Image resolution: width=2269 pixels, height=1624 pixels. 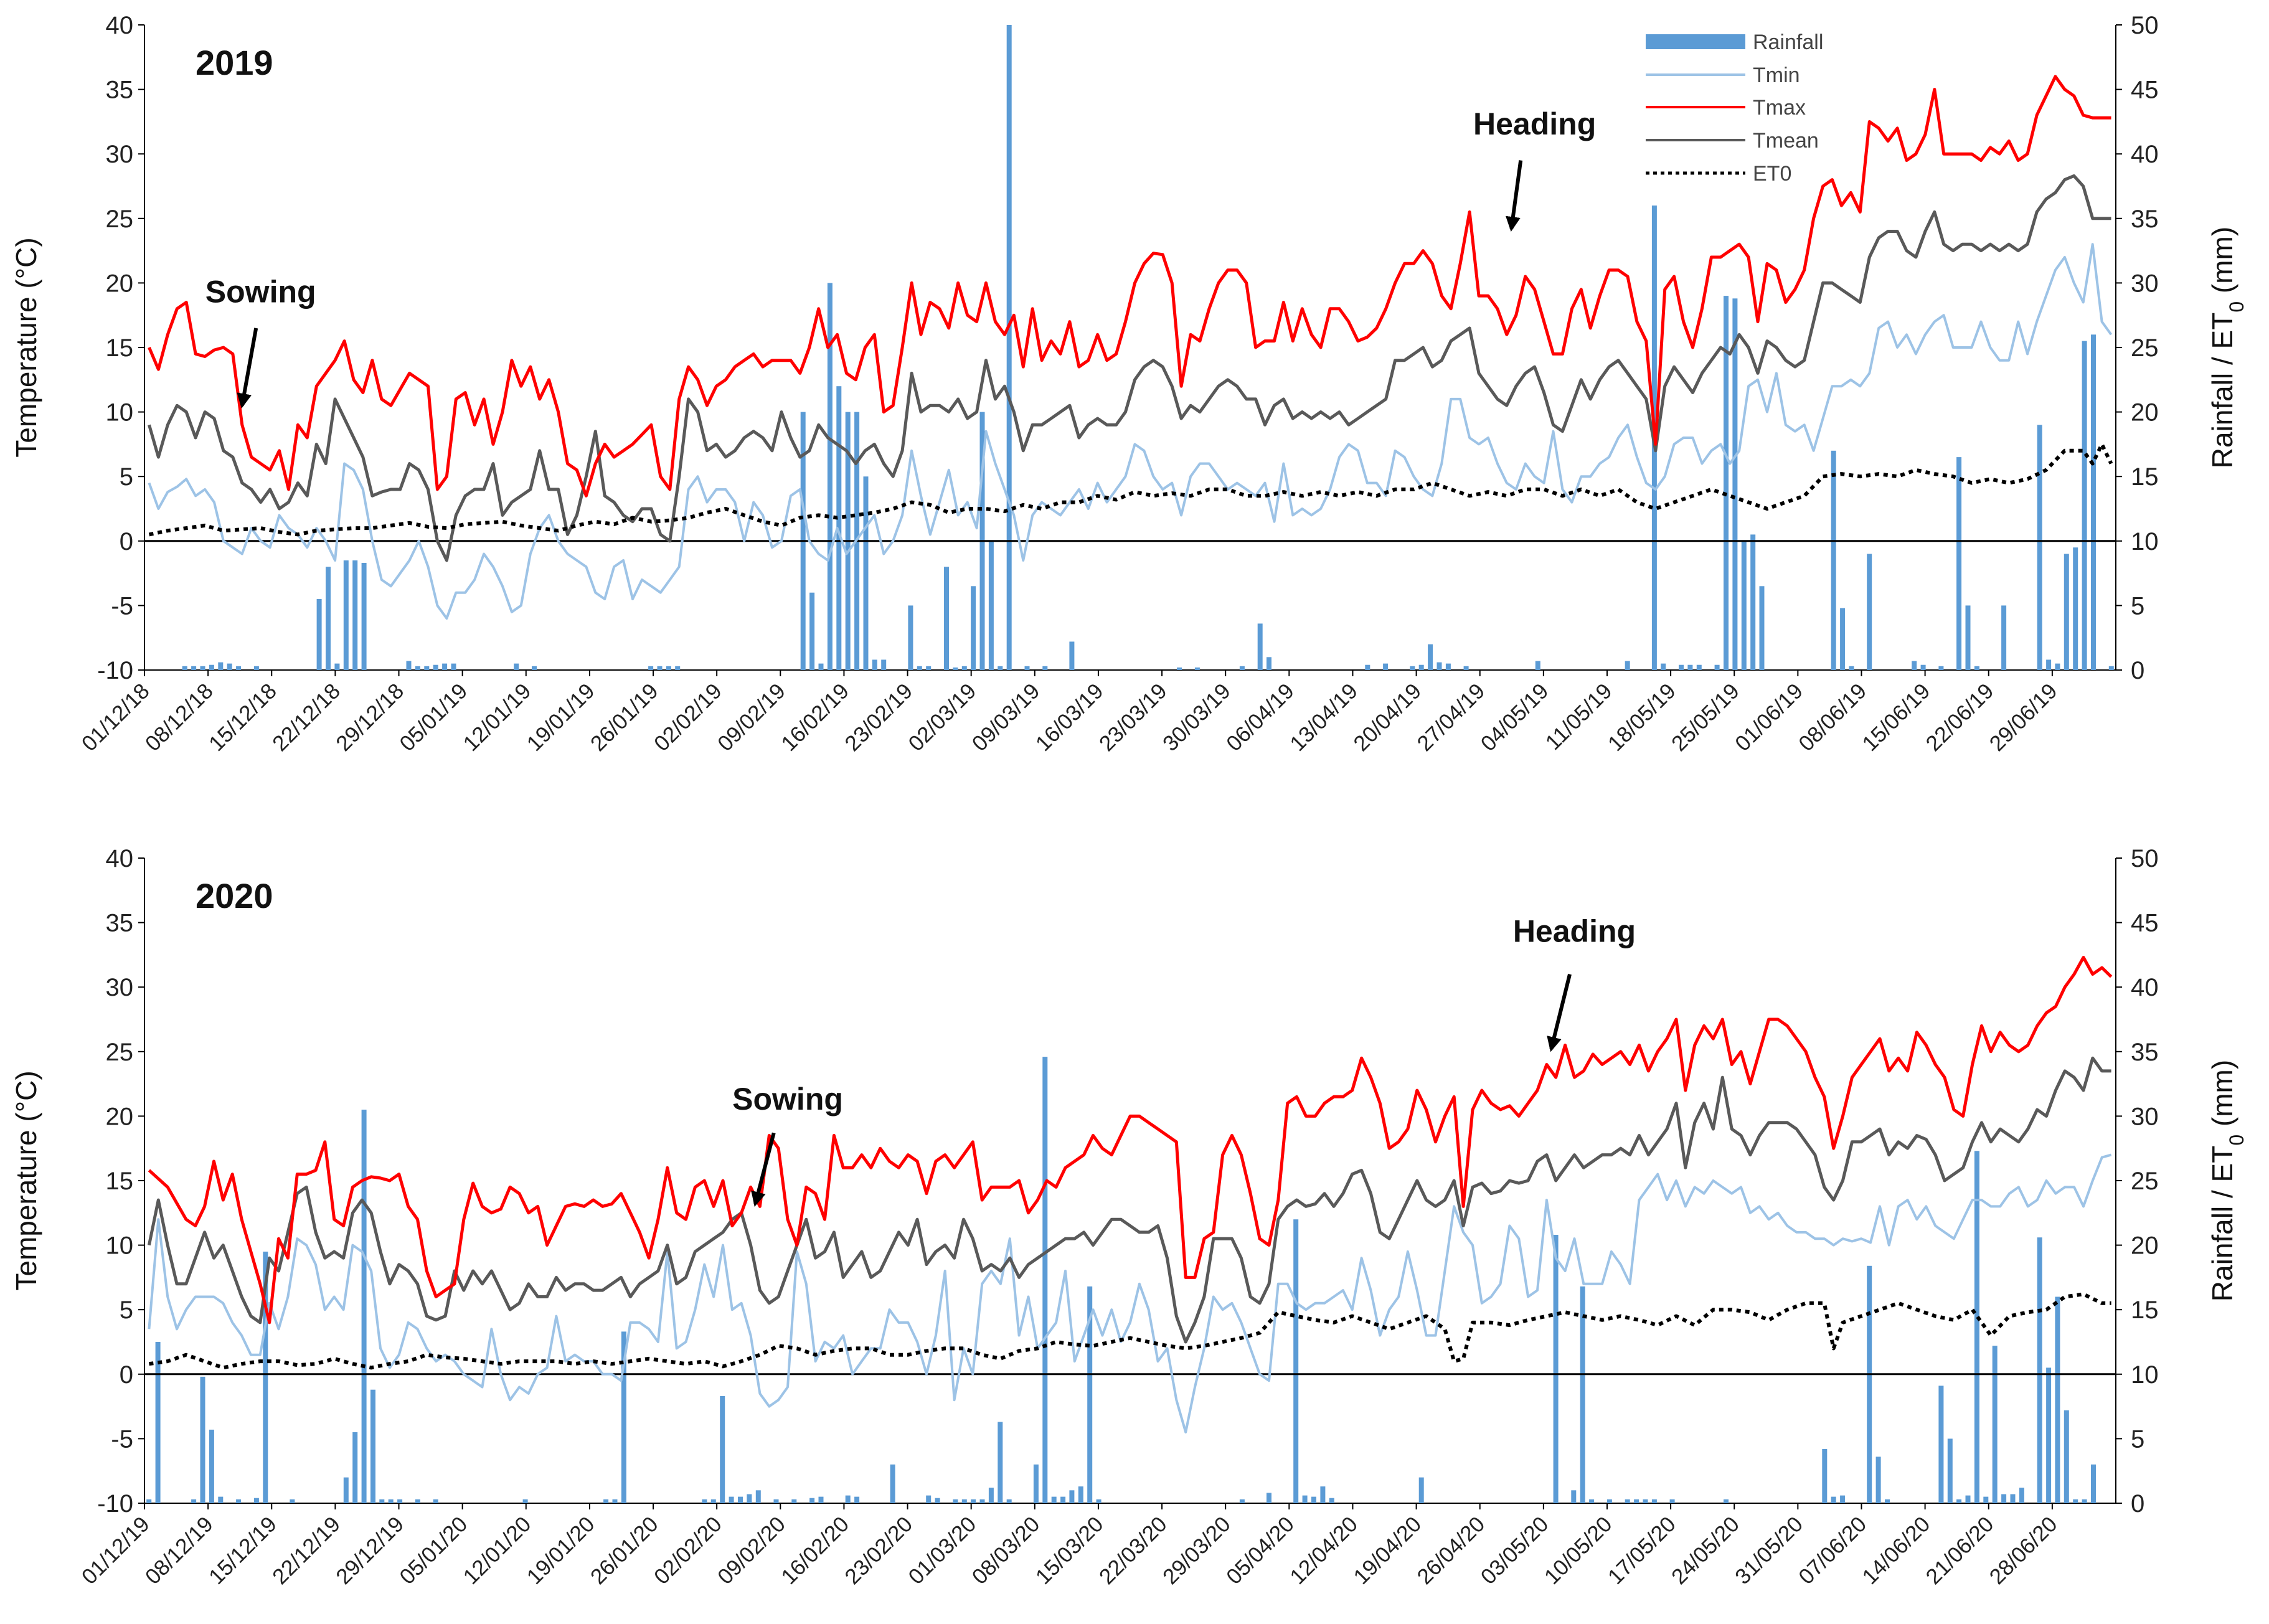 What do you see at coordinates (120, 987) in the screenshot?
I see `y-left-tick-label: 30` at bounding box center [120, 987].